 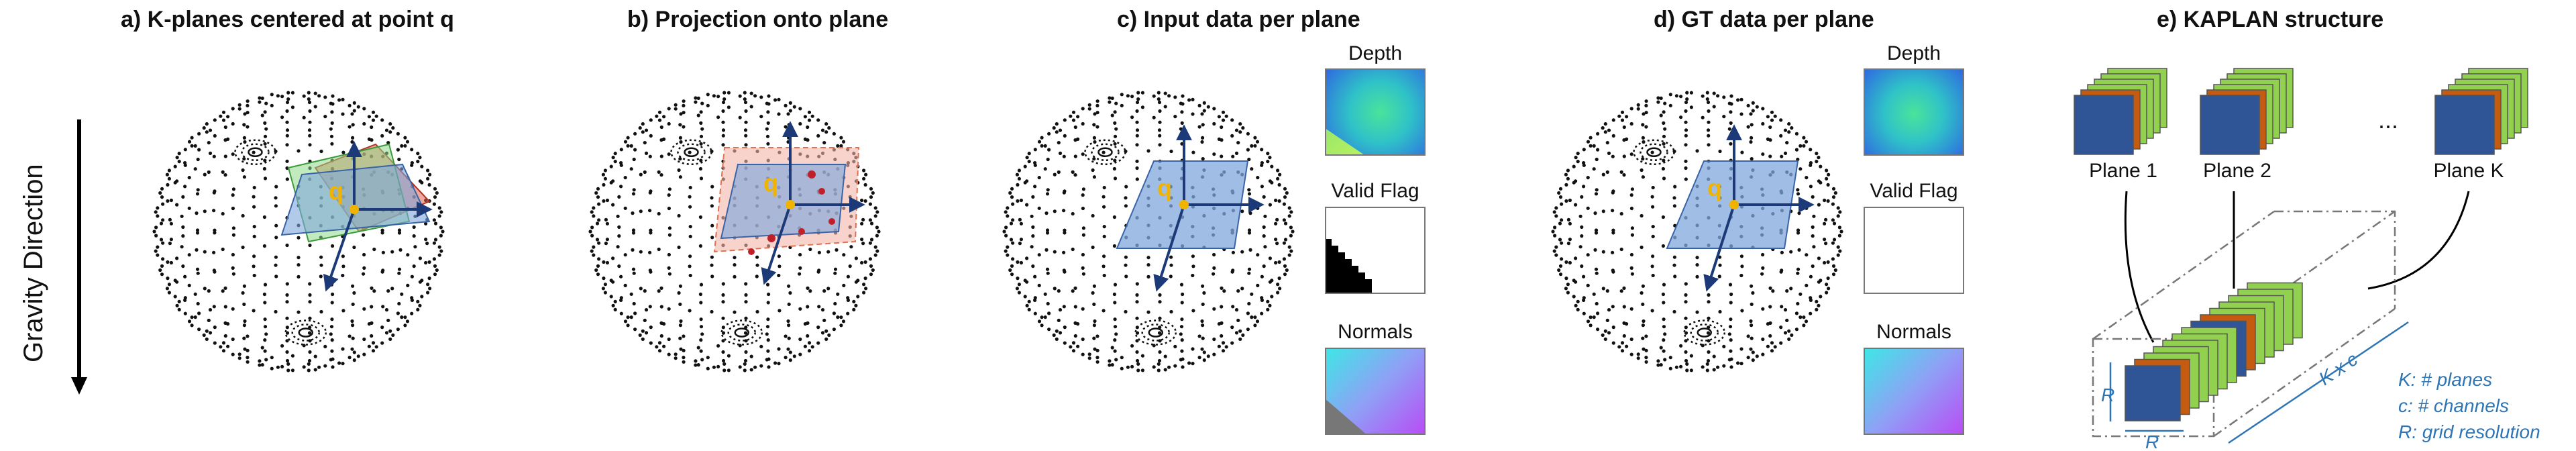 I want to click on depth-map-input, so click(x=1375, y=112).